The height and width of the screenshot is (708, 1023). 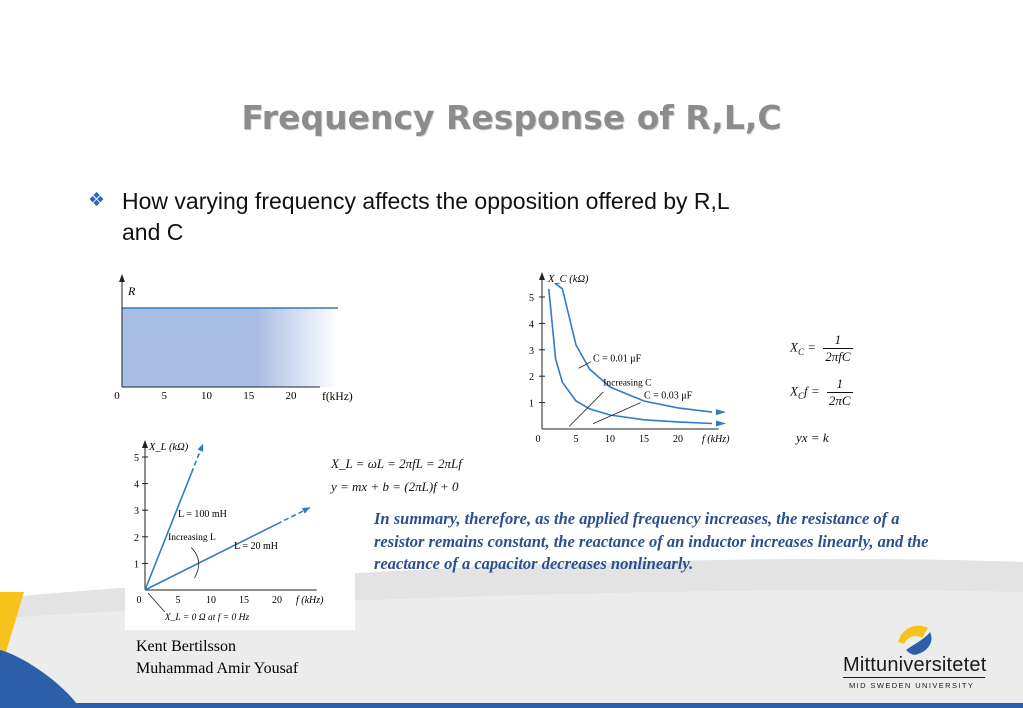 I want to click on xc2-mid: f =, so click(x=811, y=391).